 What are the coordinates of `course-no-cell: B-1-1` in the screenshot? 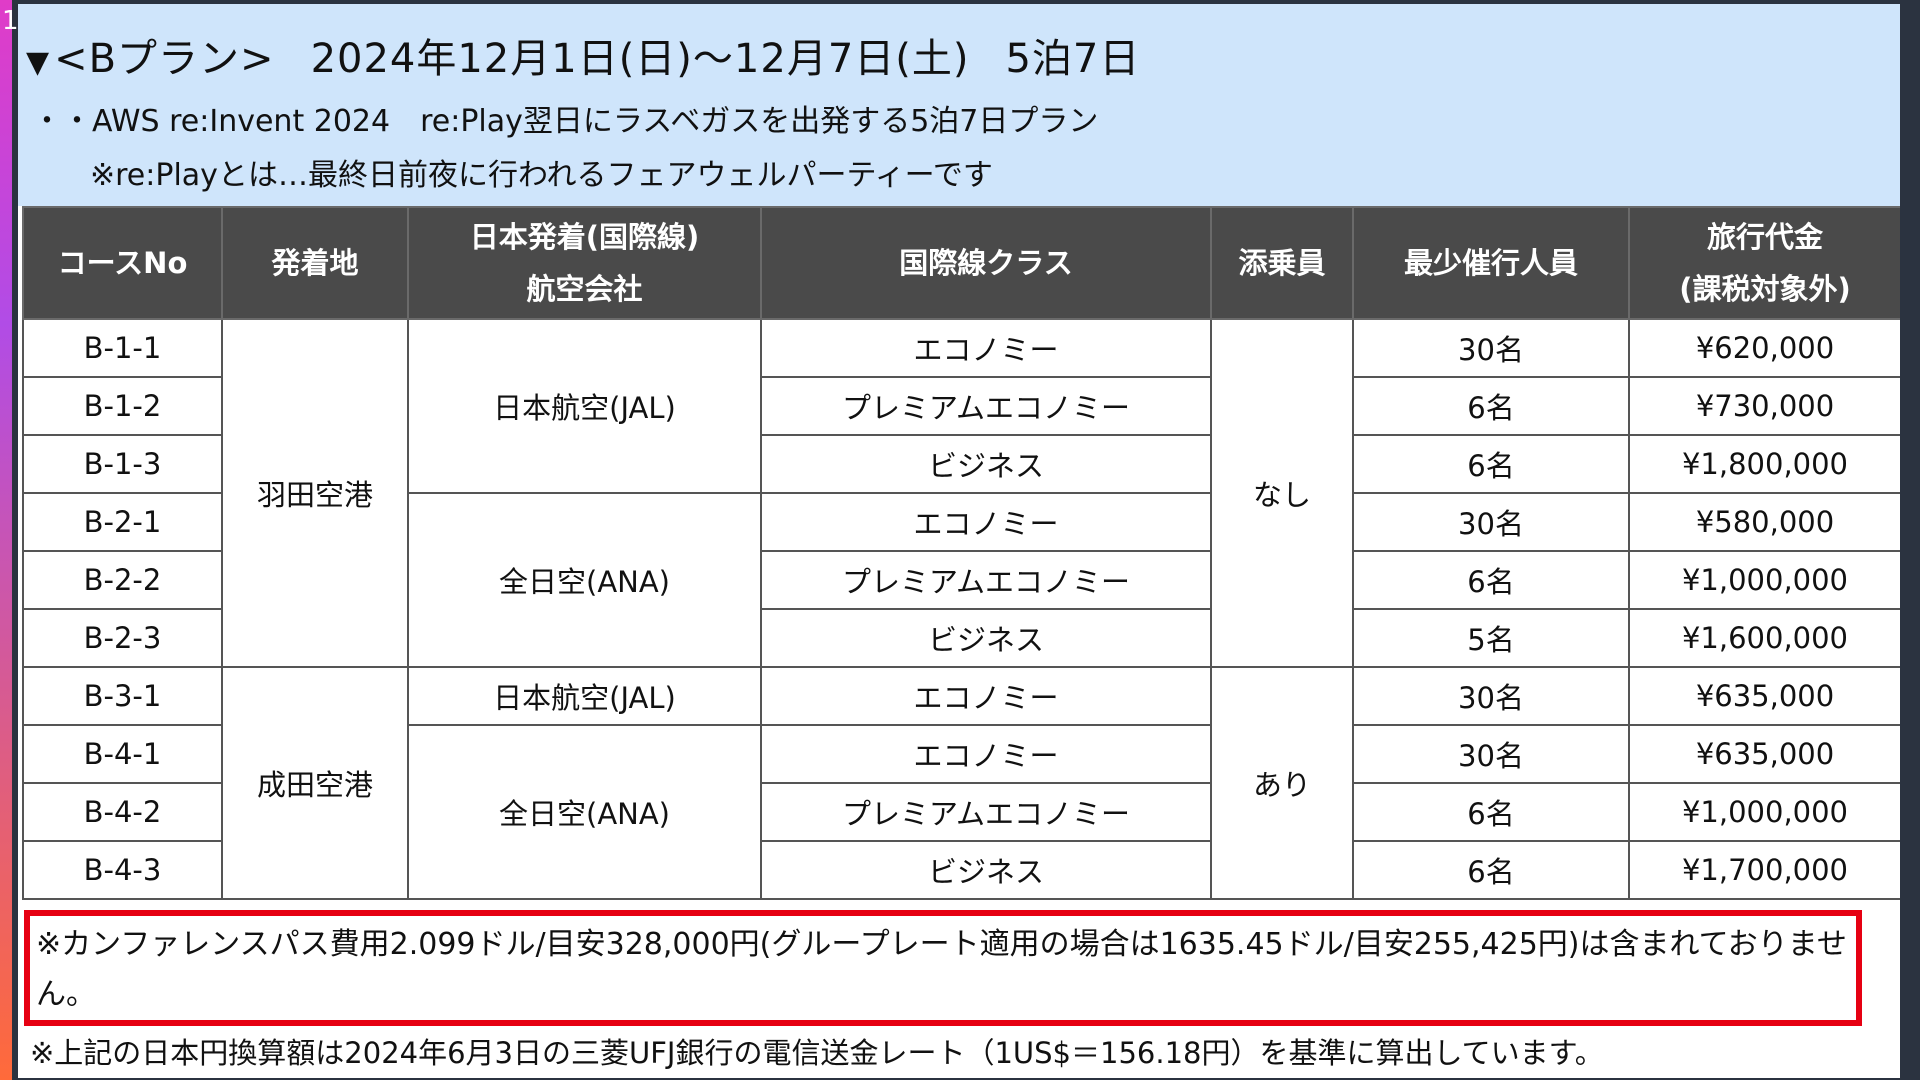 It's located at (122, 348).